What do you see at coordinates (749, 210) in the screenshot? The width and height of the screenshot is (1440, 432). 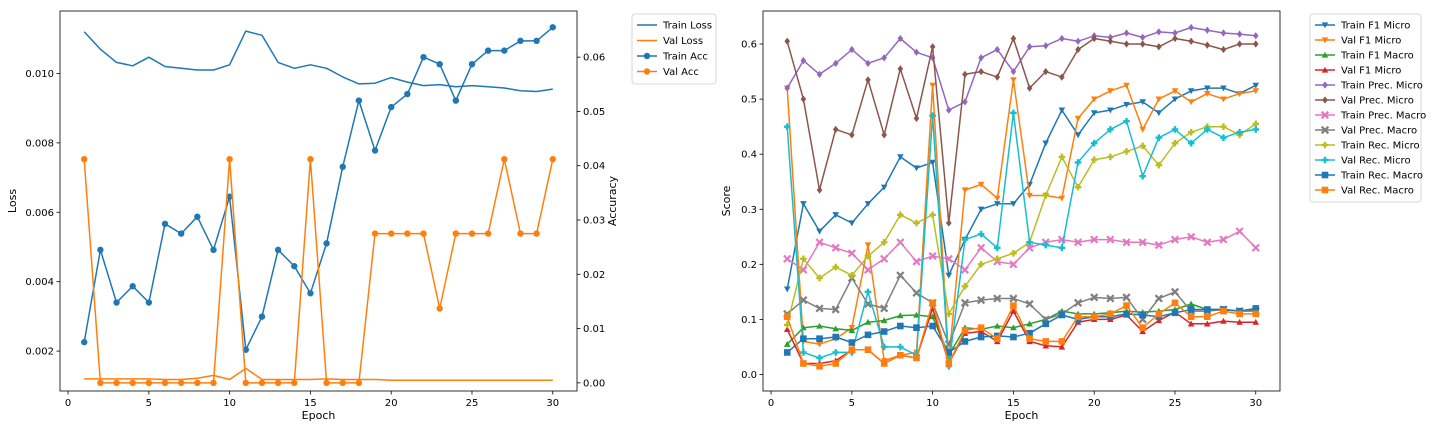 I see `y-tick-label: 0.3` at bounding box center [749, 210].